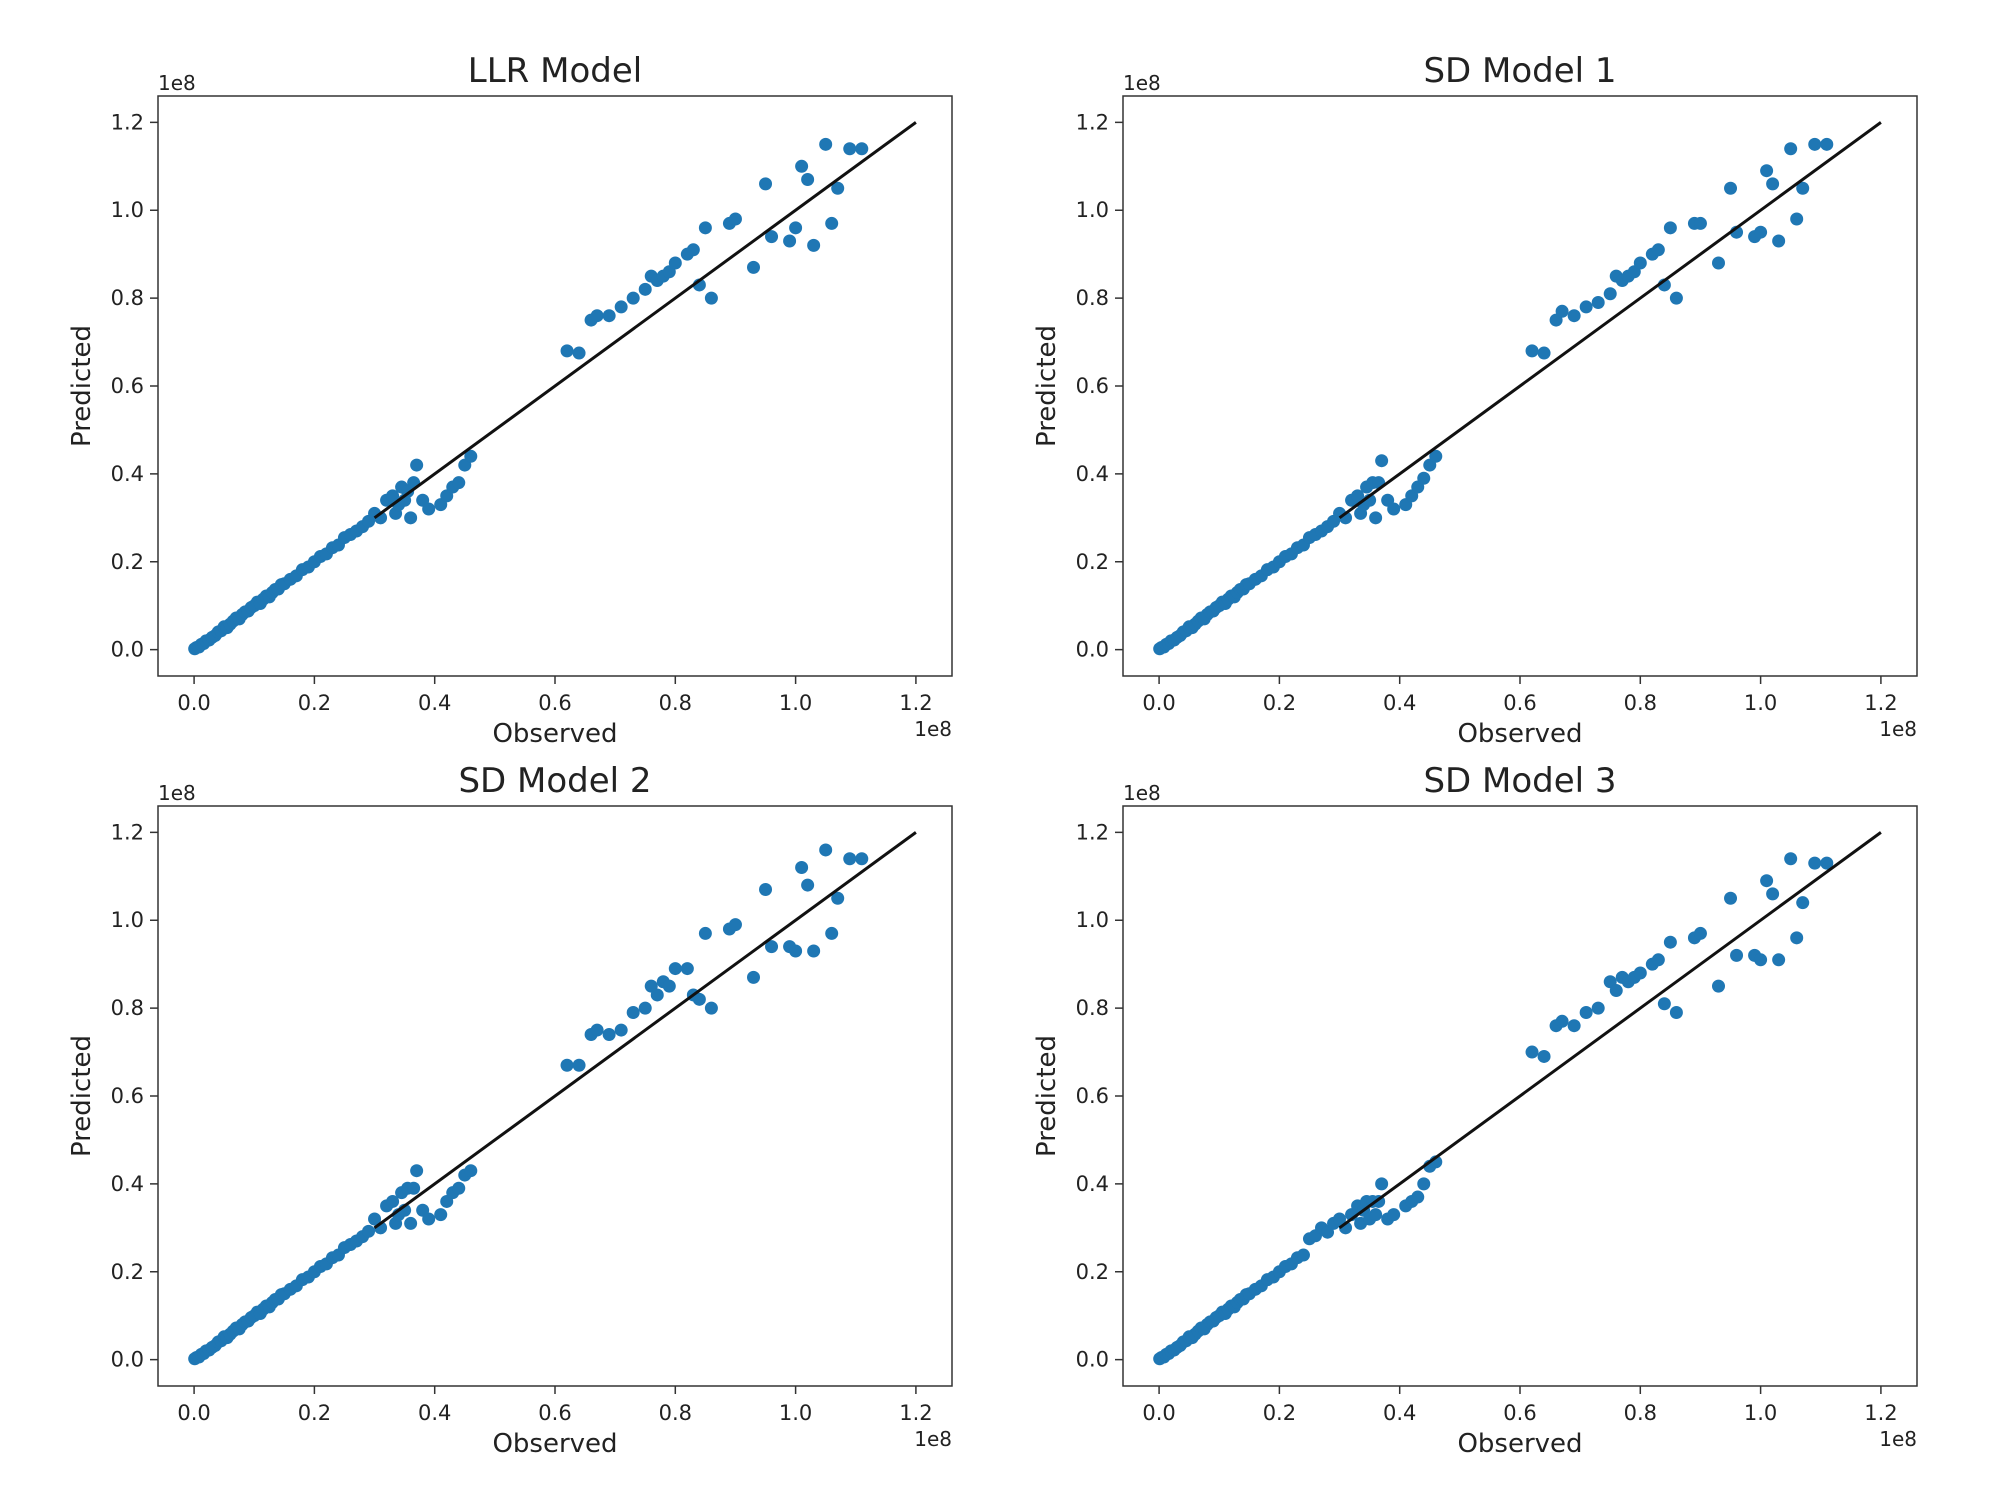  I want to click on x-tick-label: 0.0, so click(1158, 703).